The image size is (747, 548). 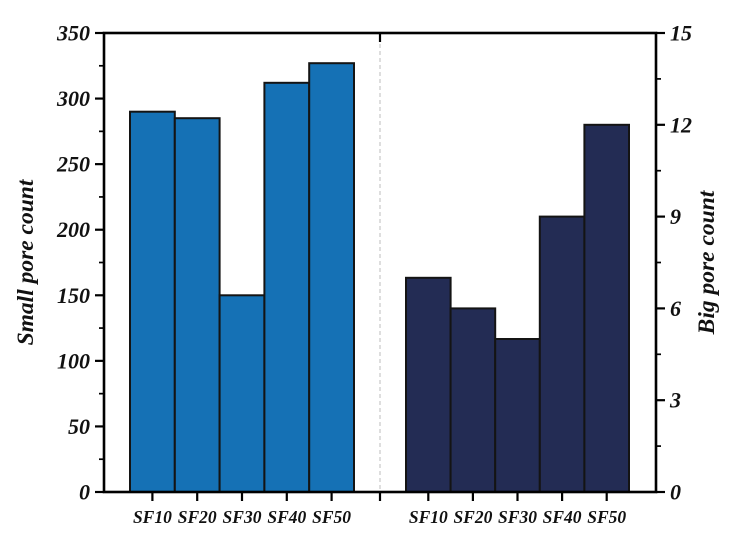 I want to click on x-tick-label-big-pore-SF40: SF40, so click(x=562, y=517).